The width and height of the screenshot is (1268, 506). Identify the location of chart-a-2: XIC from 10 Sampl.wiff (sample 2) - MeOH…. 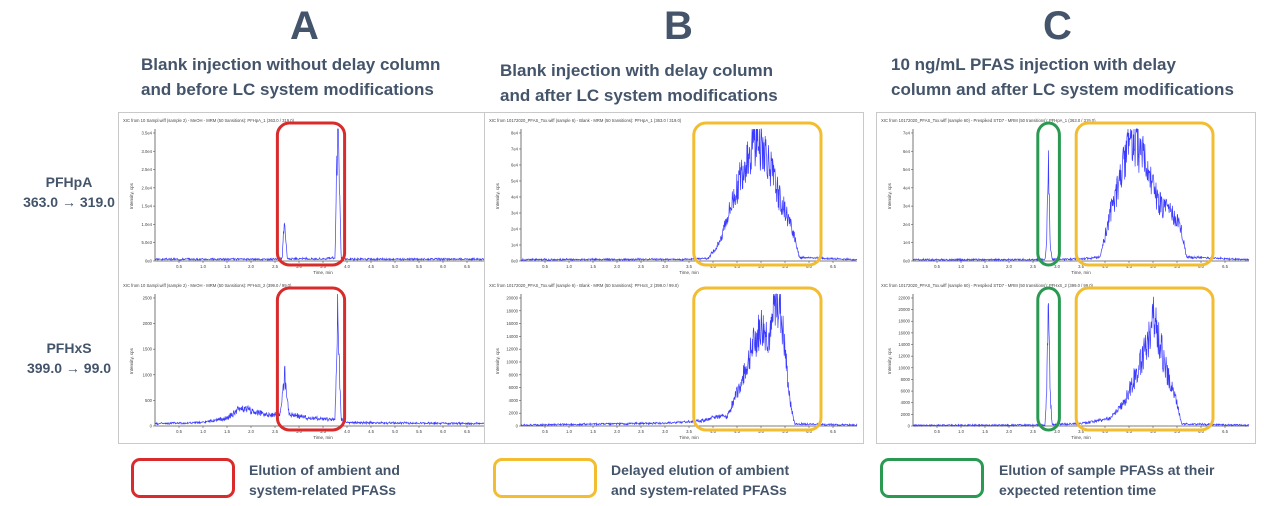
(307, 361).